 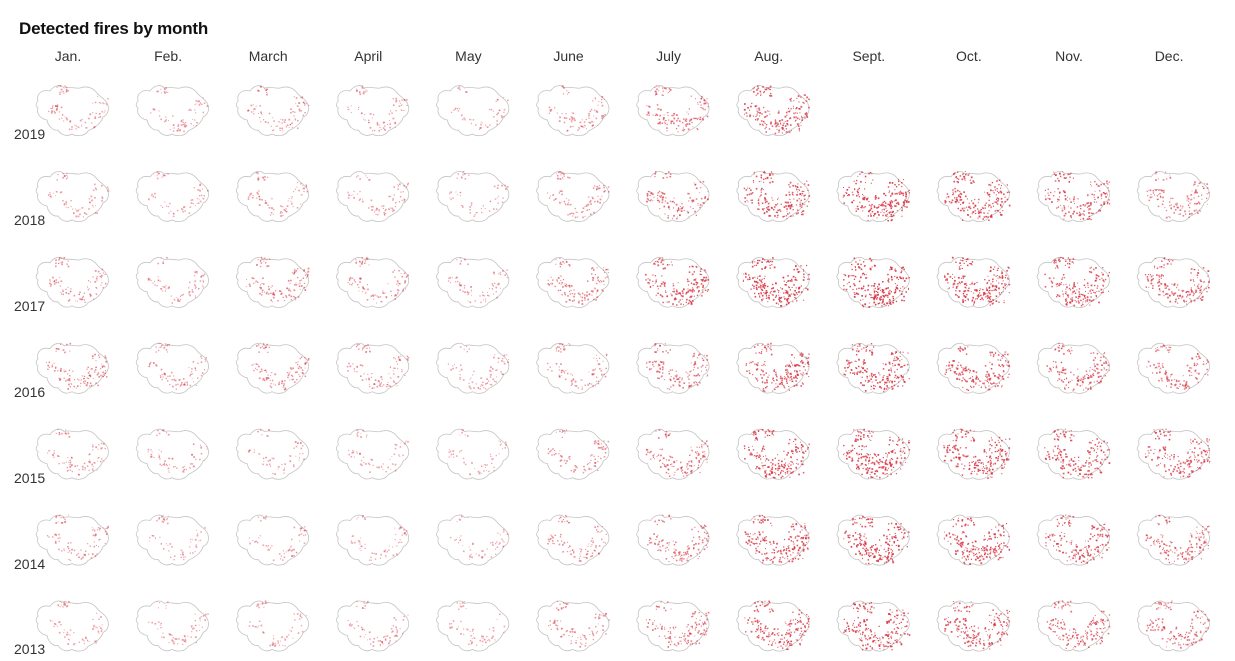 What do you see at coordinates (30, 305) in the screenshot?
I see `year-label: 2017` at bounding box center [30, 305].